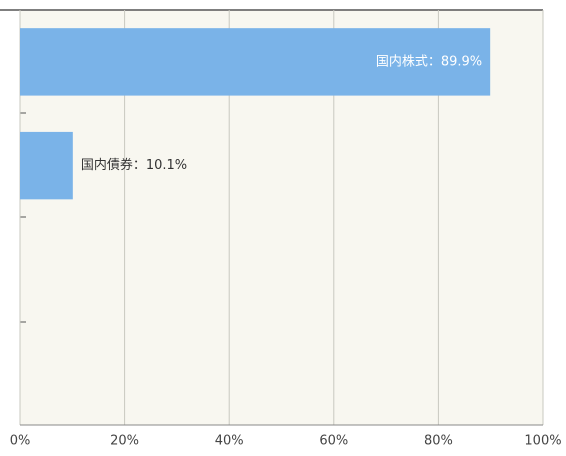  I want to click on data-label: 国内株式：89.9%, so click(429, 61).